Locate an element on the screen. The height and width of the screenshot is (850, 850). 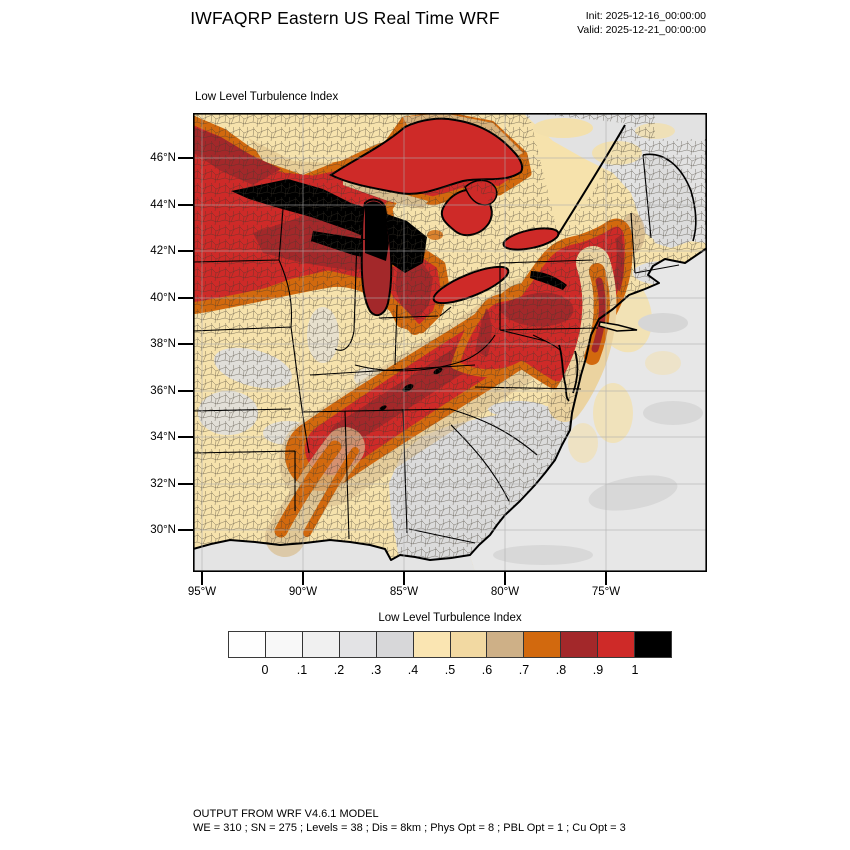
long-island is located at coordinates (618, 326).